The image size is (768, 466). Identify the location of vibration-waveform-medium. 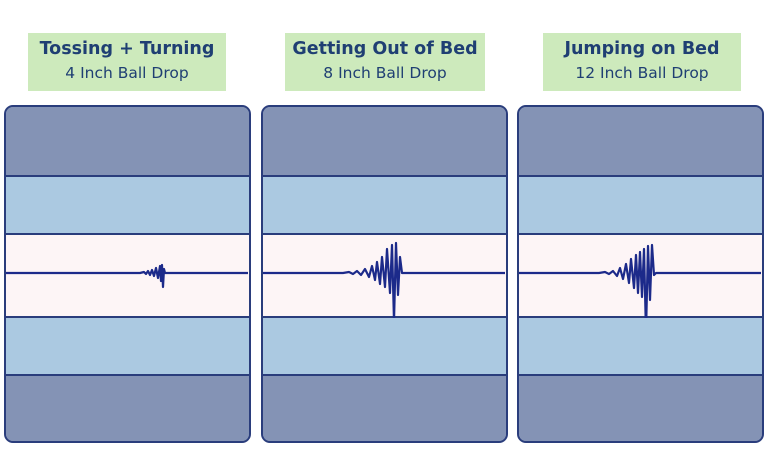
(384, 279).